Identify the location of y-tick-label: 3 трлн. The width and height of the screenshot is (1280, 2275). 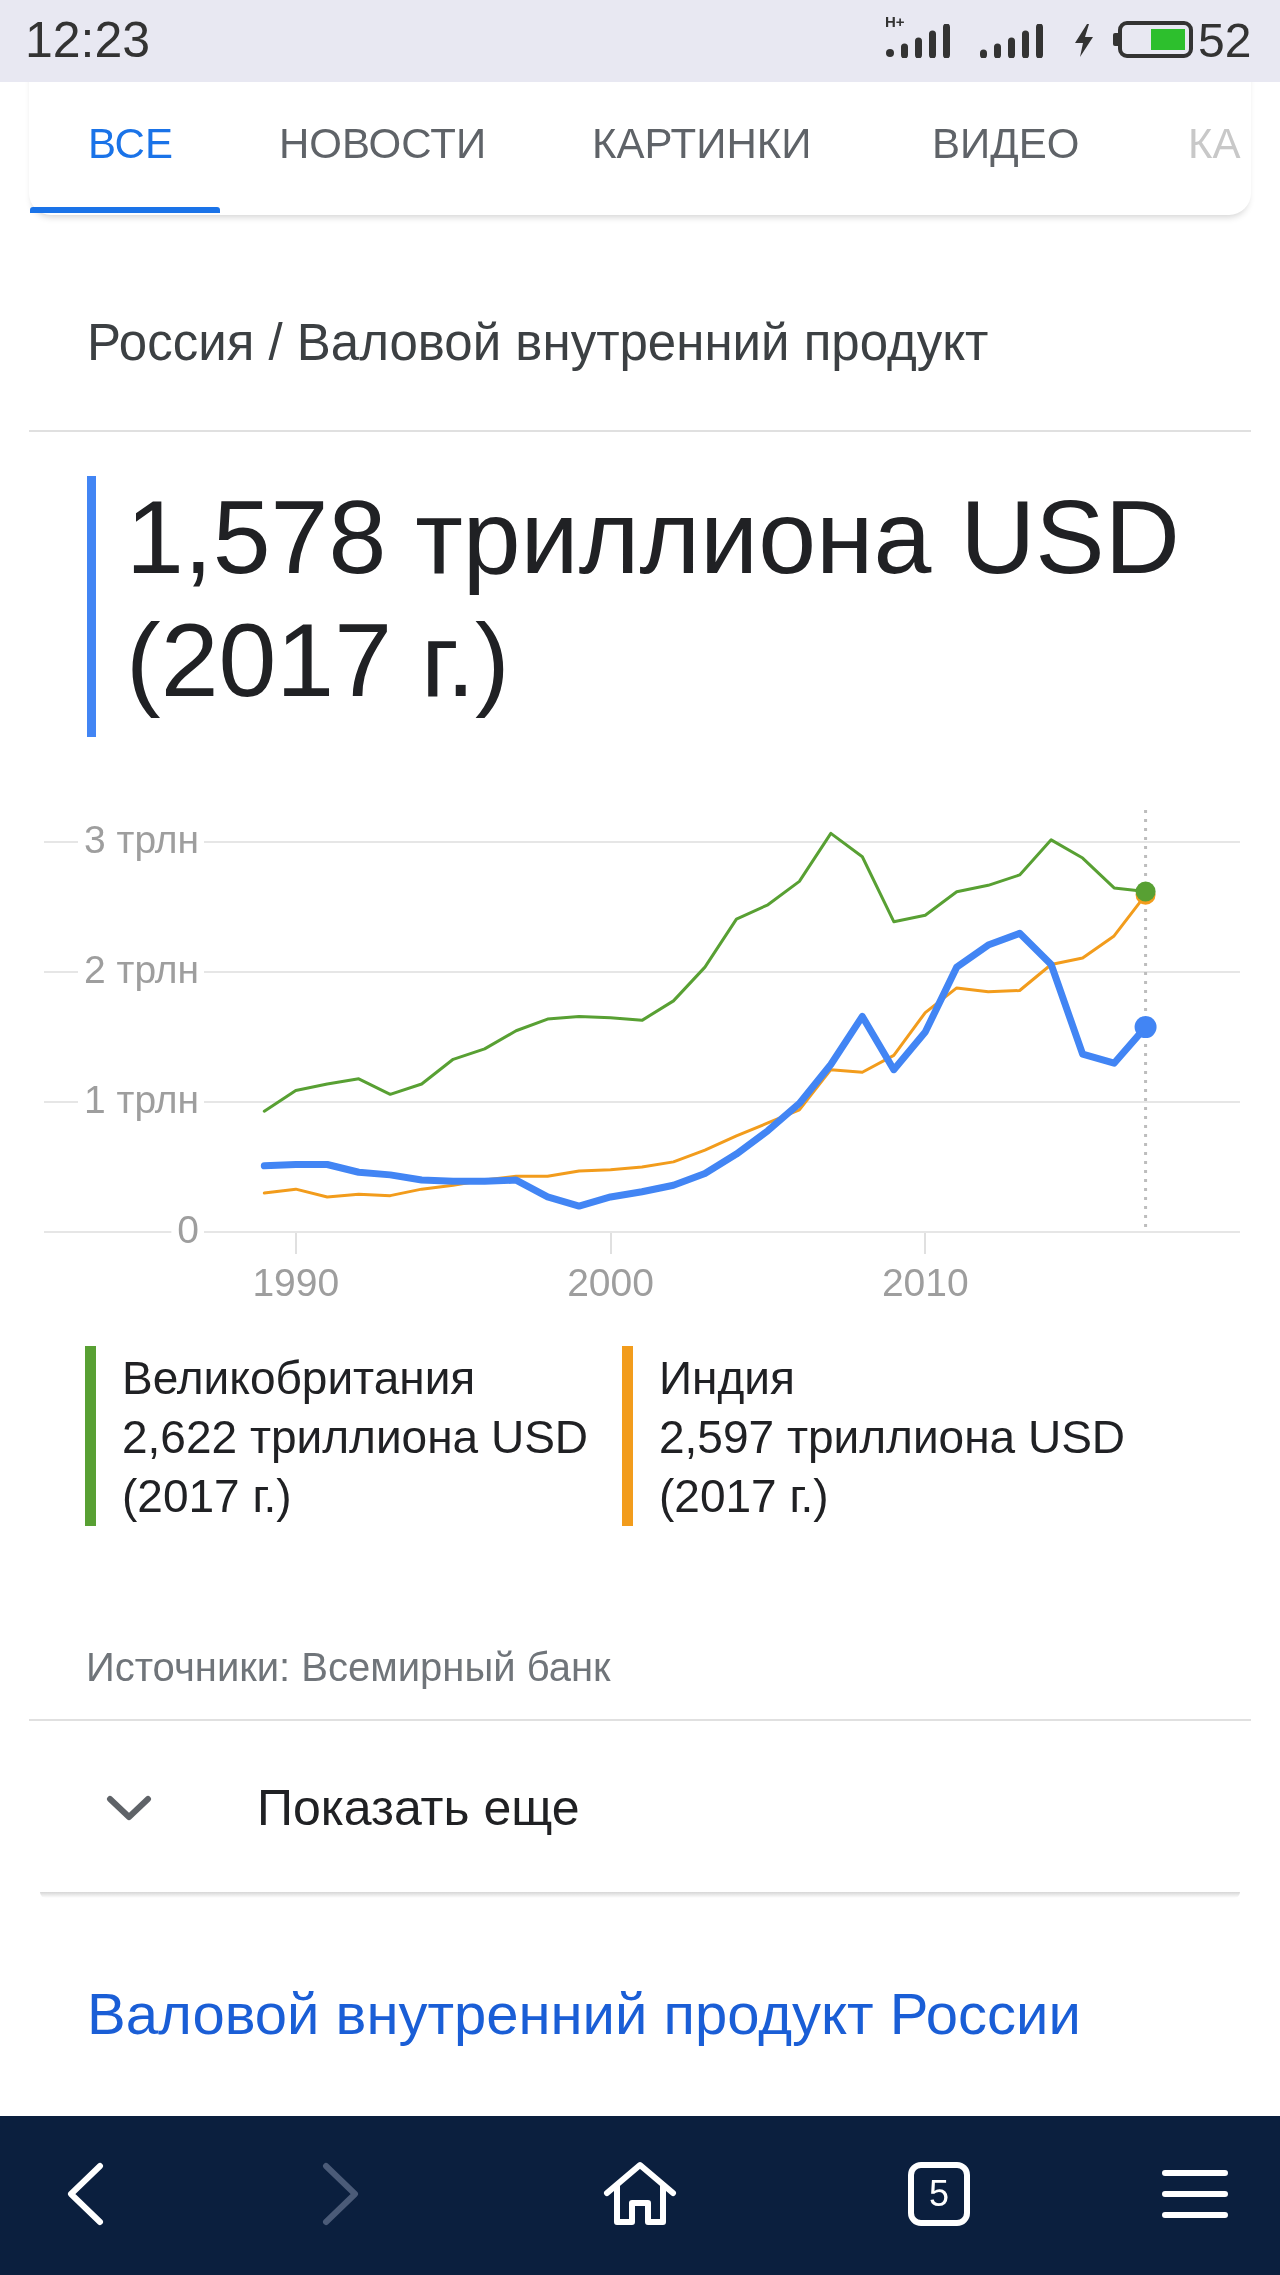
(141, 840).